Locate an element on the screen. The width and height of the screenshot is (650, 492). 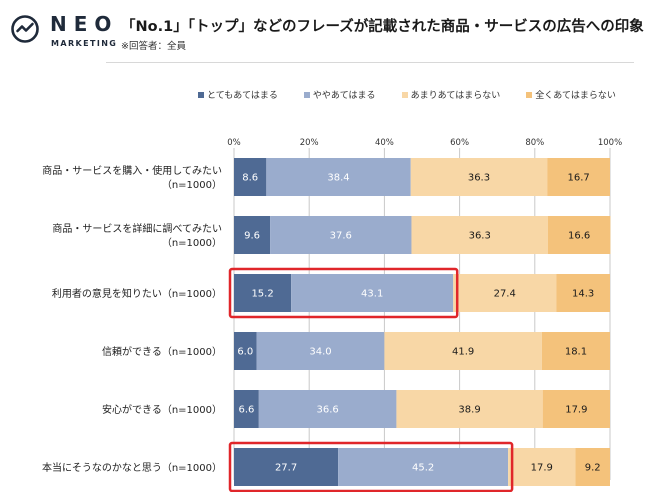
data-label: 16.6 is located at coordinates (579, 236).